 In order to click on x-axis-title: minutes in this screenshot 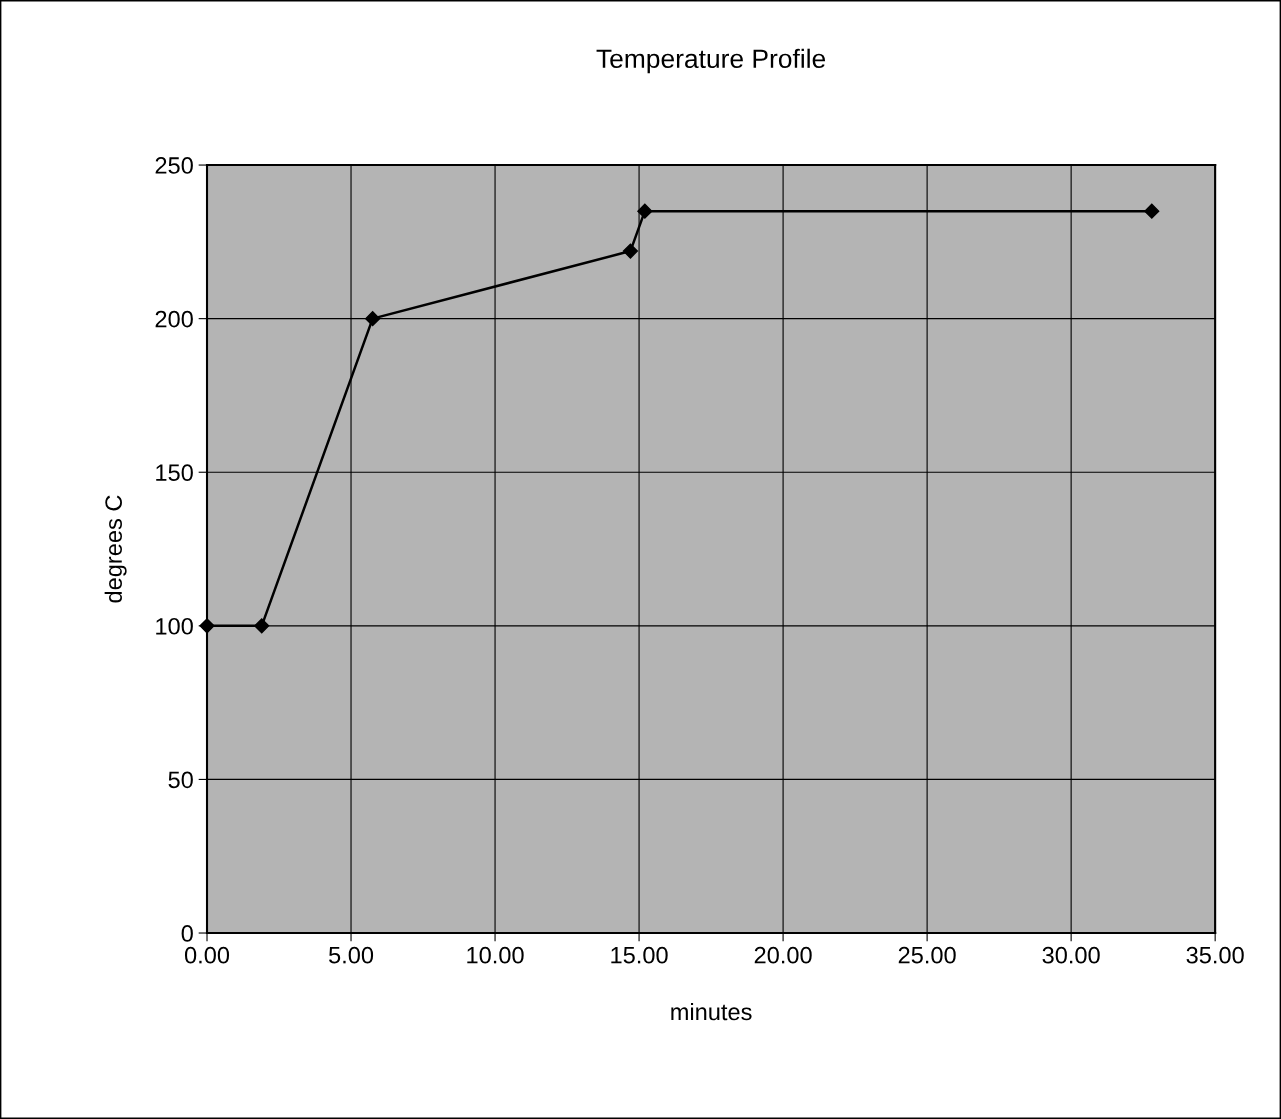, I will do `click(711, 1011)`.